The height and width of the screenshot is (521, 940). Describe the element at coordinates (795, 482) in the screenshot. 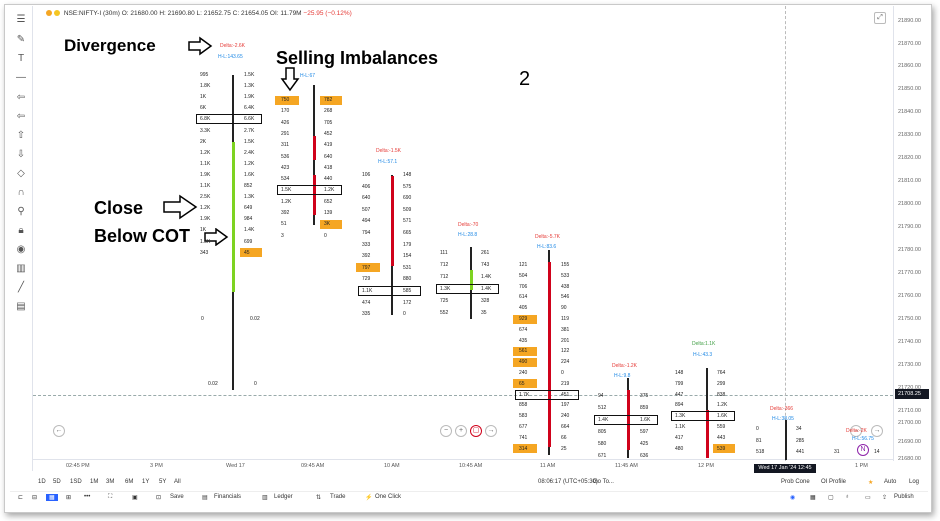

I see `prob-cone-button: Prob Cone` at that location.